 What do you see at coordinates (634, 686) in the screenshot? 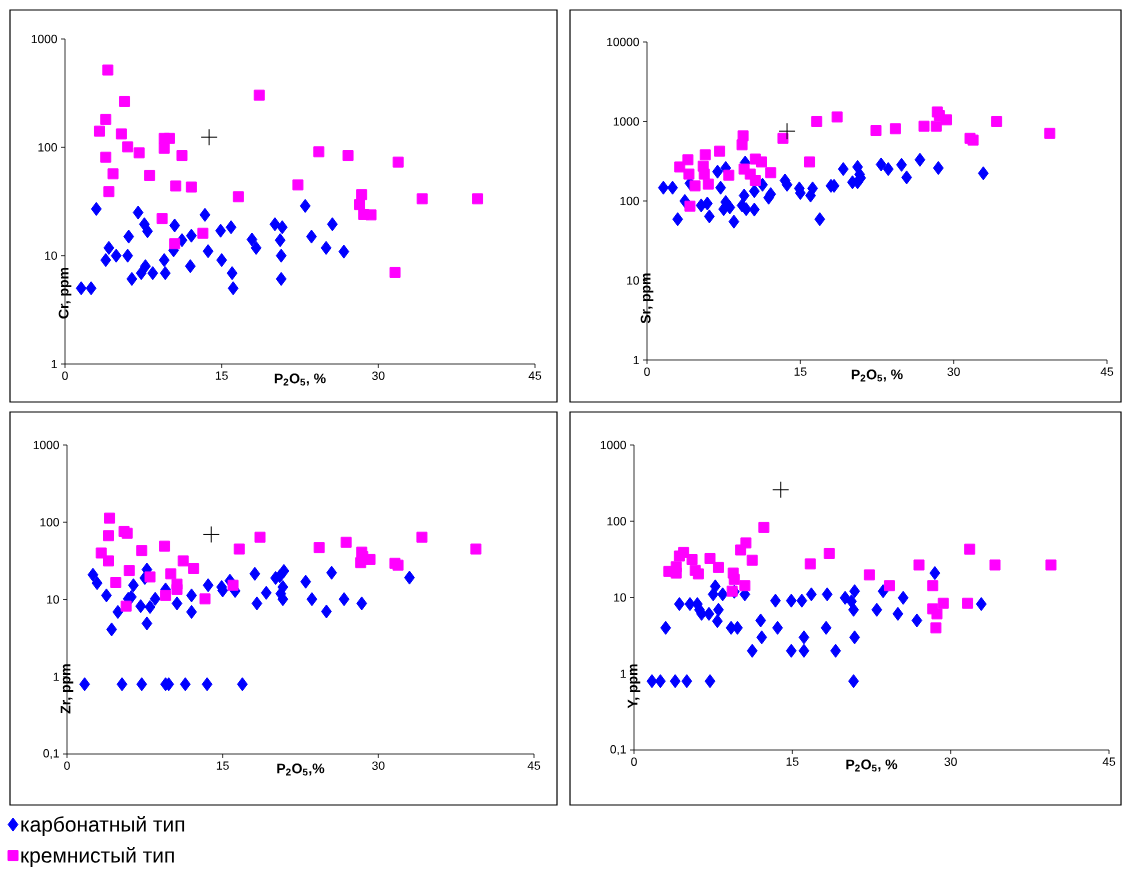
I see `y-axis-title: Y, ppm` at bounding box center [634, 686].